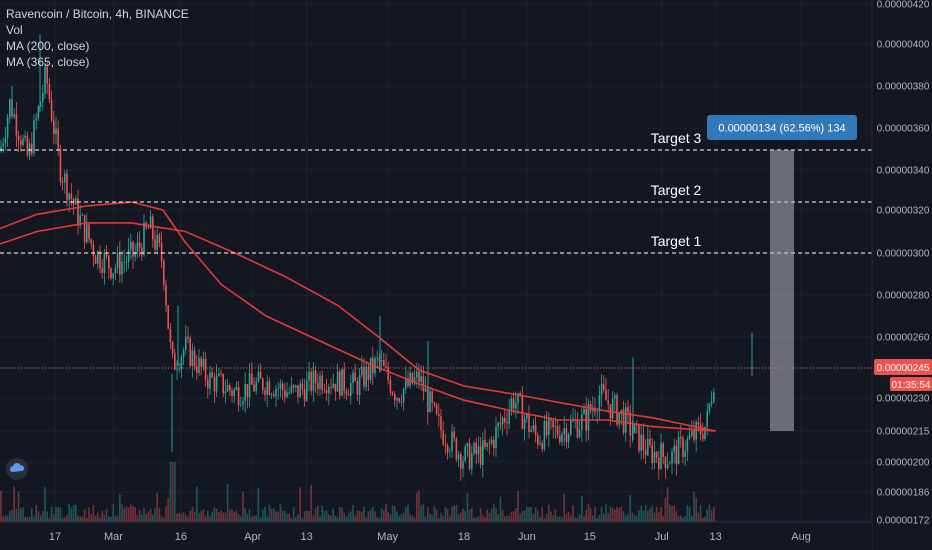 The height and width of the screenshot is (550, 932). I want to click on x-tick-label: Jul, so click(662, 537).